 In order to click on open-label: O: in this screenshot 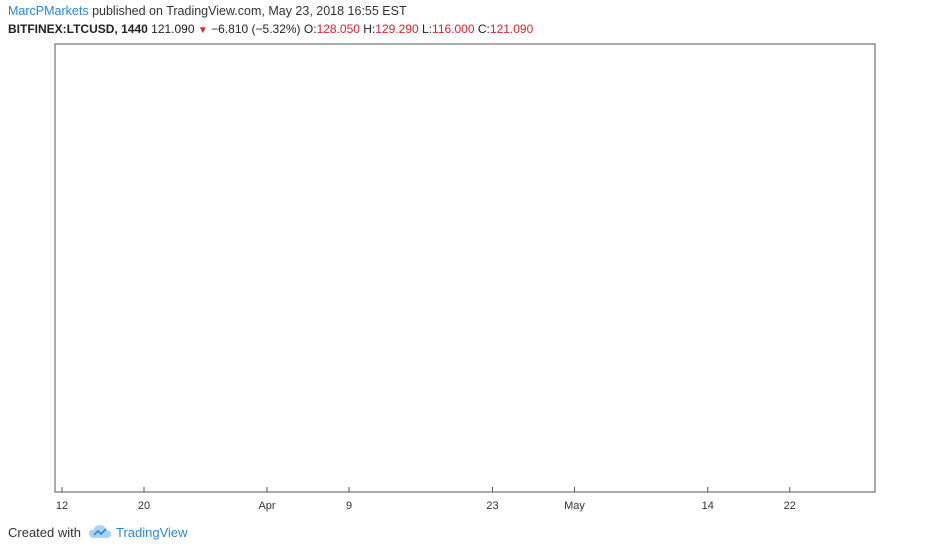, I will do `click(310, 29)`.